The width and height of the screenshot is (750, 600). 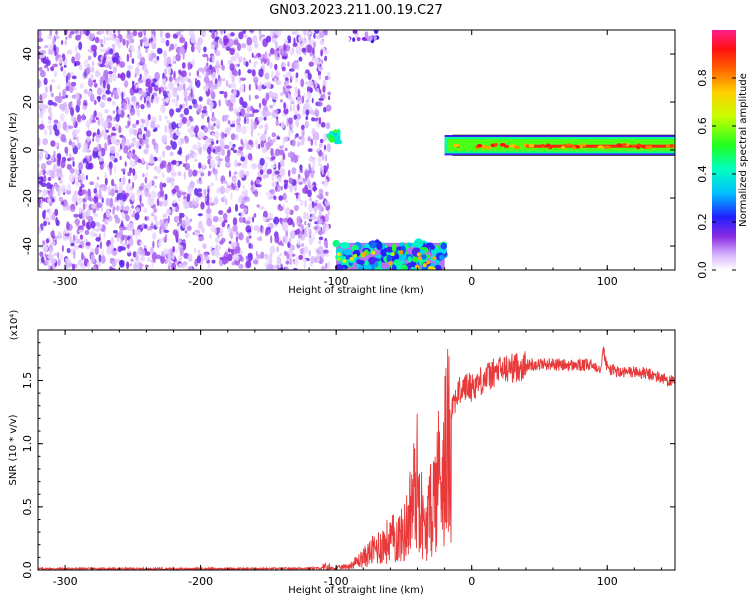 What do you see at coordinates (471, 581) in the screenshot?
I see `snr-x-tick-label: 0` at bounding box center [471, 581].